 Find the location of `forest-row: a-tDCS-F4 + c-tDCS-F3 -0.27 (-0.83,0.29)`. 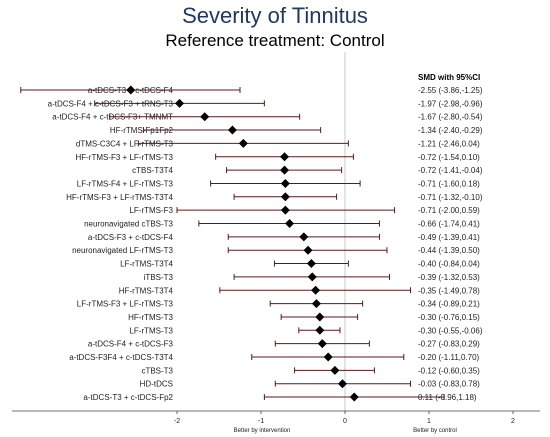

forest-row: a-tDCS-F4 + c-tDCS-F3 -0.27 (-0.83,0.29) is located at coordinates (284, 344).